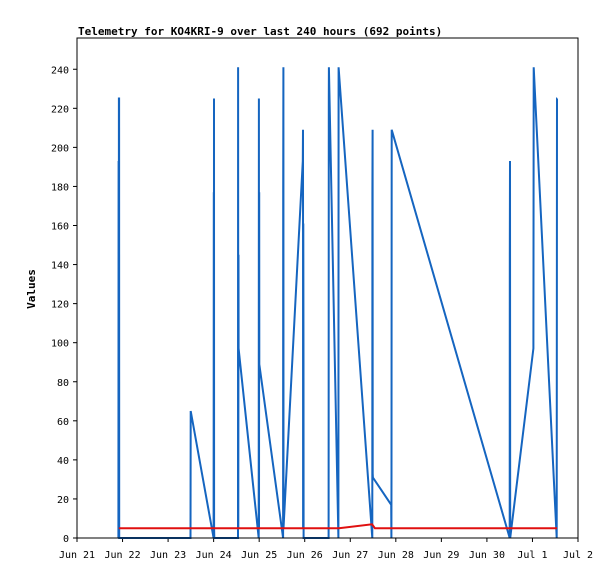 Image resolution: width=615 pixels, height=579 pixels. Describe the element at coordinates (63, 500) in the screenshot. I see `y-tick-label: 20` at that location.